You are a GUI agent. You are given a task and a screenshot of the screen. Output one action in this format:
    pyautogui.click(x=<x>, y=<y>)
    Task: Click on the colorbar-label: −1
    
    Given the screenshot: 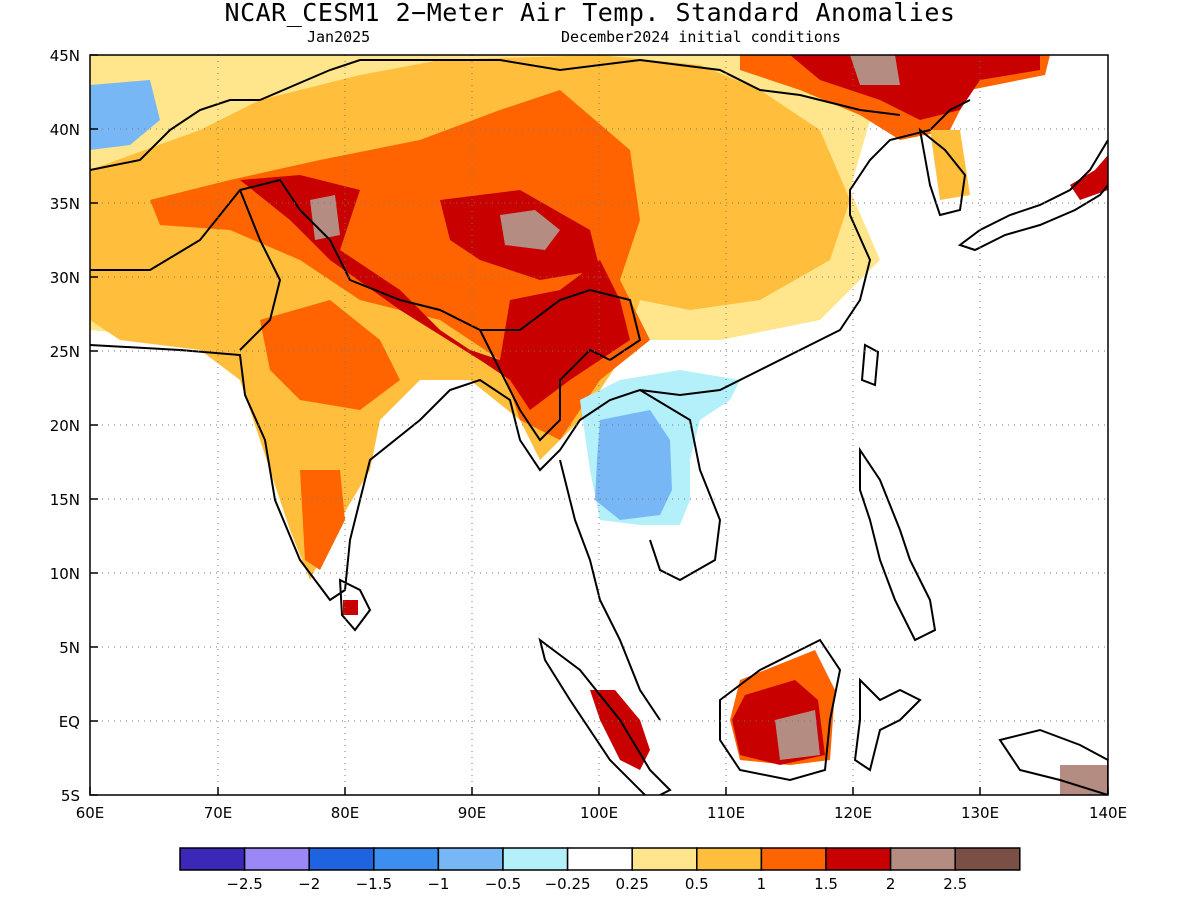 What is the action you would take?
    pyautogui.click(x=438, y=884)
    